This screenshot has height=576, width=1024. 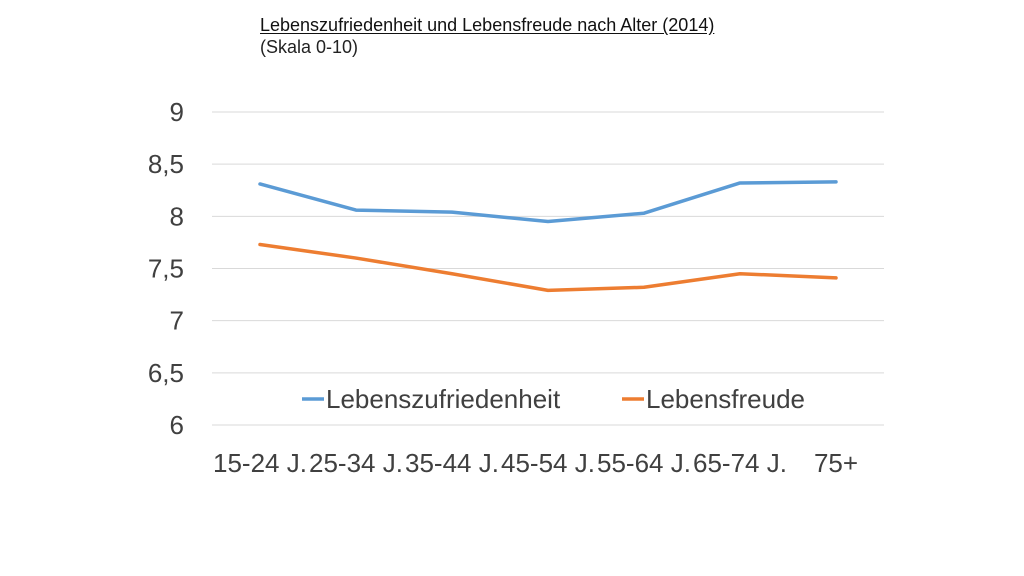 What do you see at coordinates (725, 399) in the screenshot?
I see `legend-label: Lebensfreude` at bounding box center [725, 399].